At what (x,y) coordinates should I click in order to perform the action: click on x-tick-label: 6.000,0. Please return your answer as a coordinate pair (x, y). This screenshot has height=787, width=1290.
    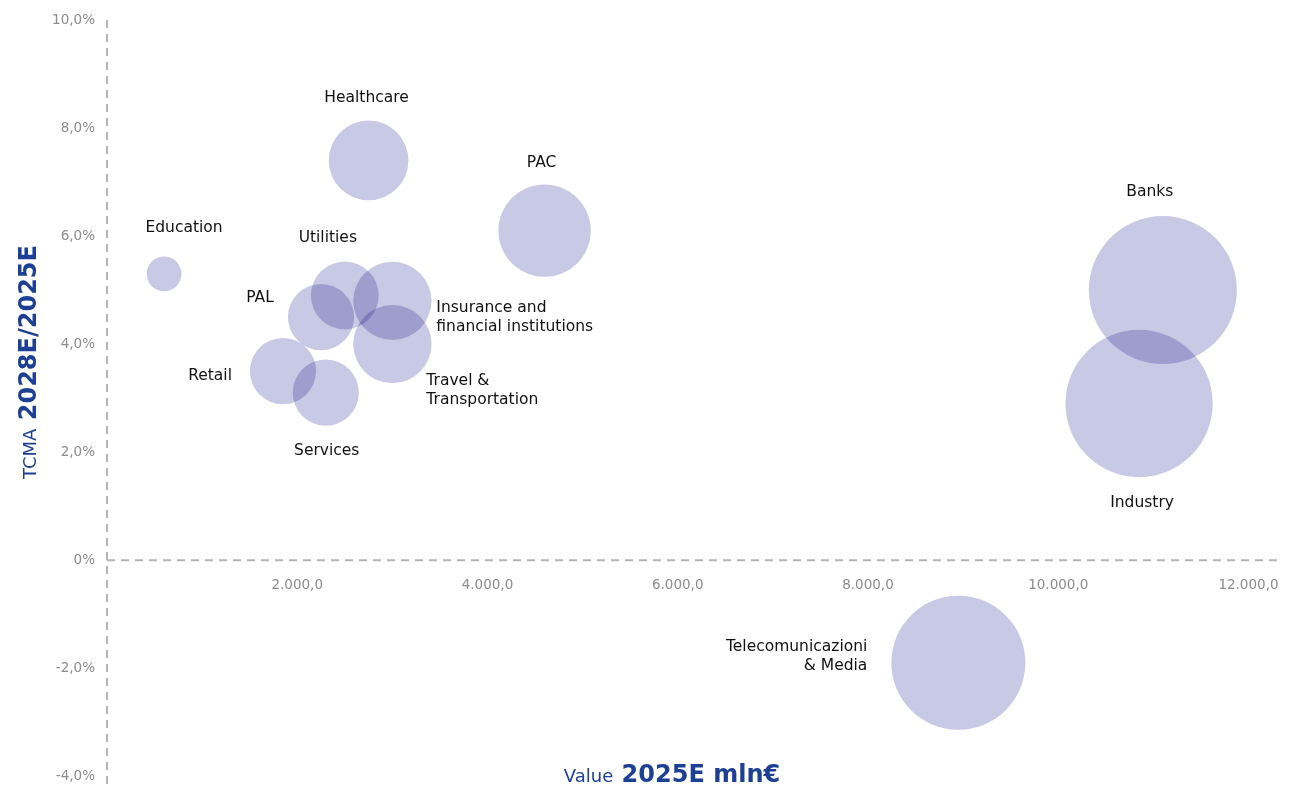
    Looking at the image, I should click on (677, 584).